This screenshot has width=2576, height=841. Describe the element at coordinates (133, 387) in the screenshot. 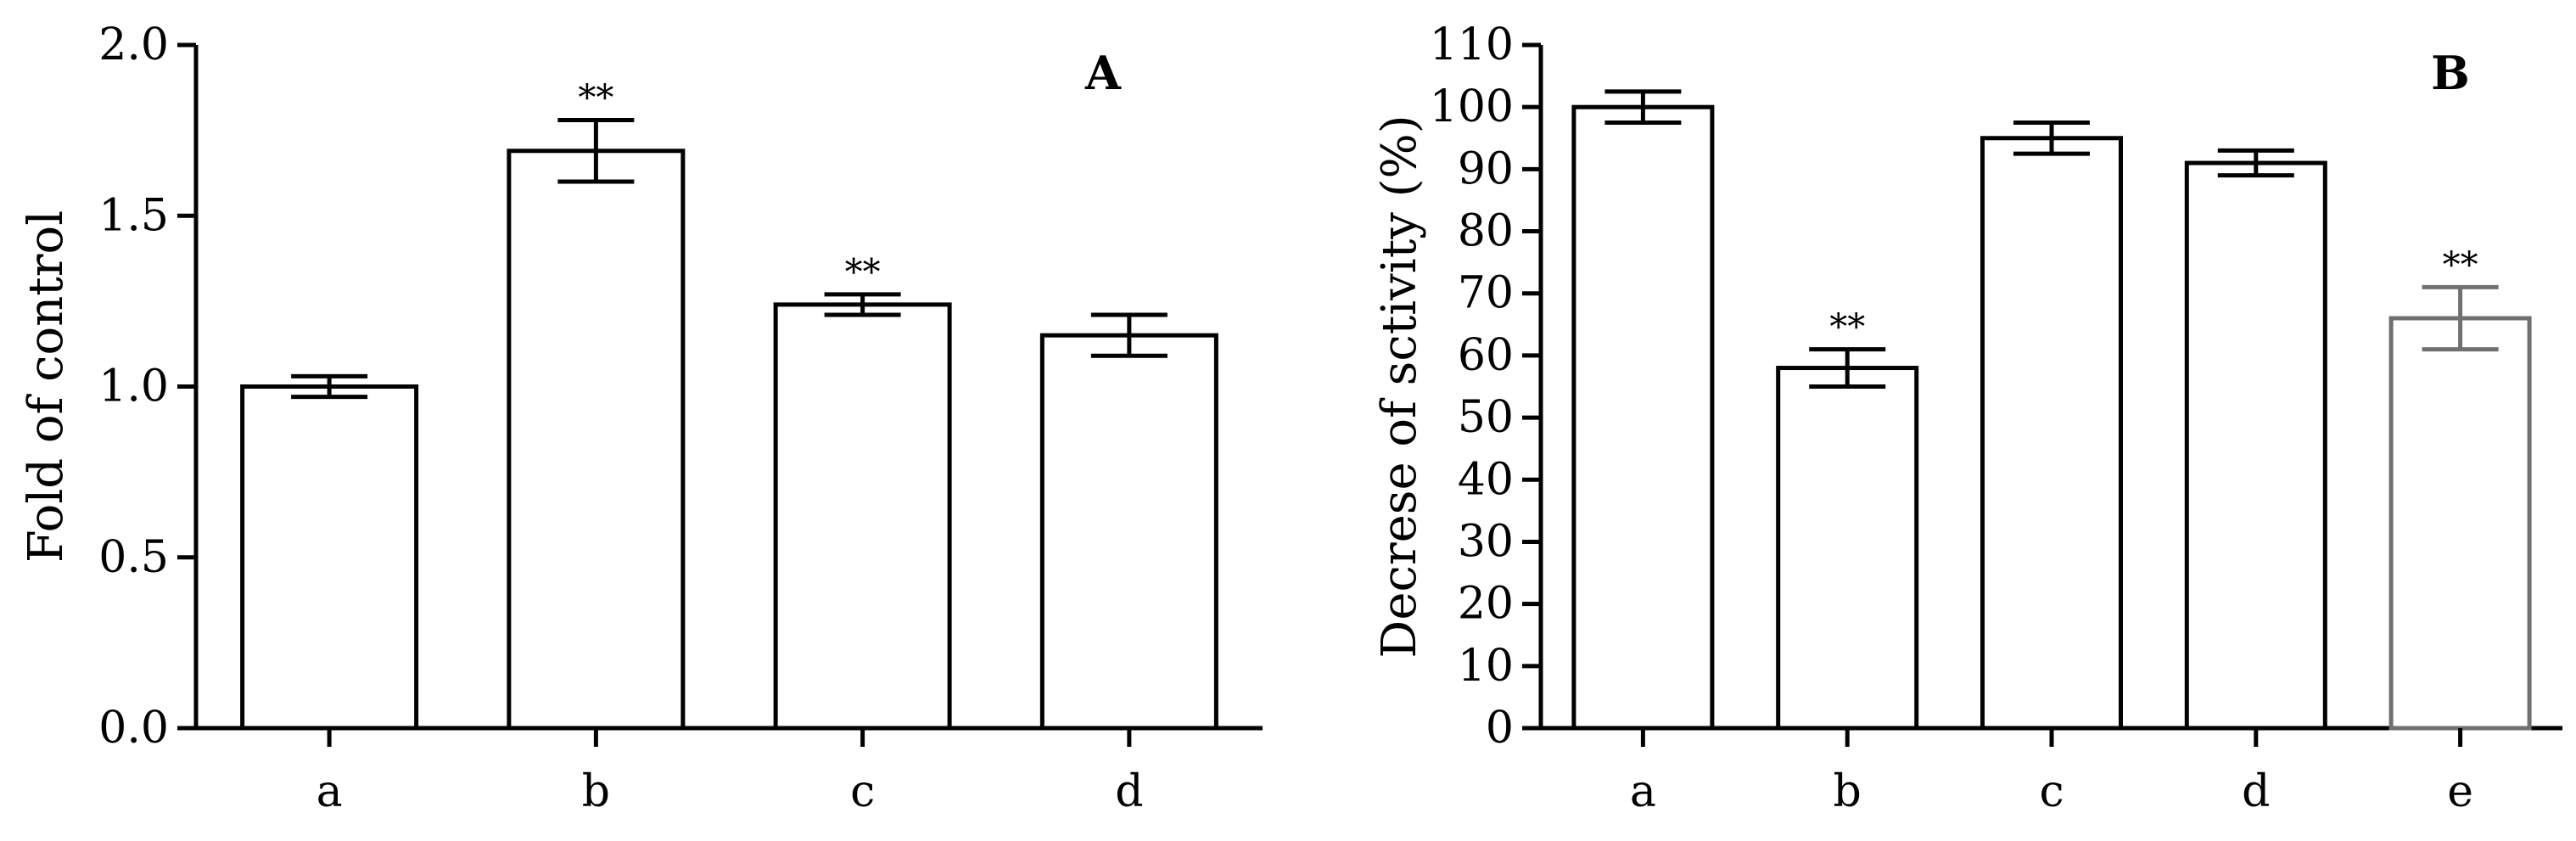

I see `y-tick-label: 1.0` at that location.